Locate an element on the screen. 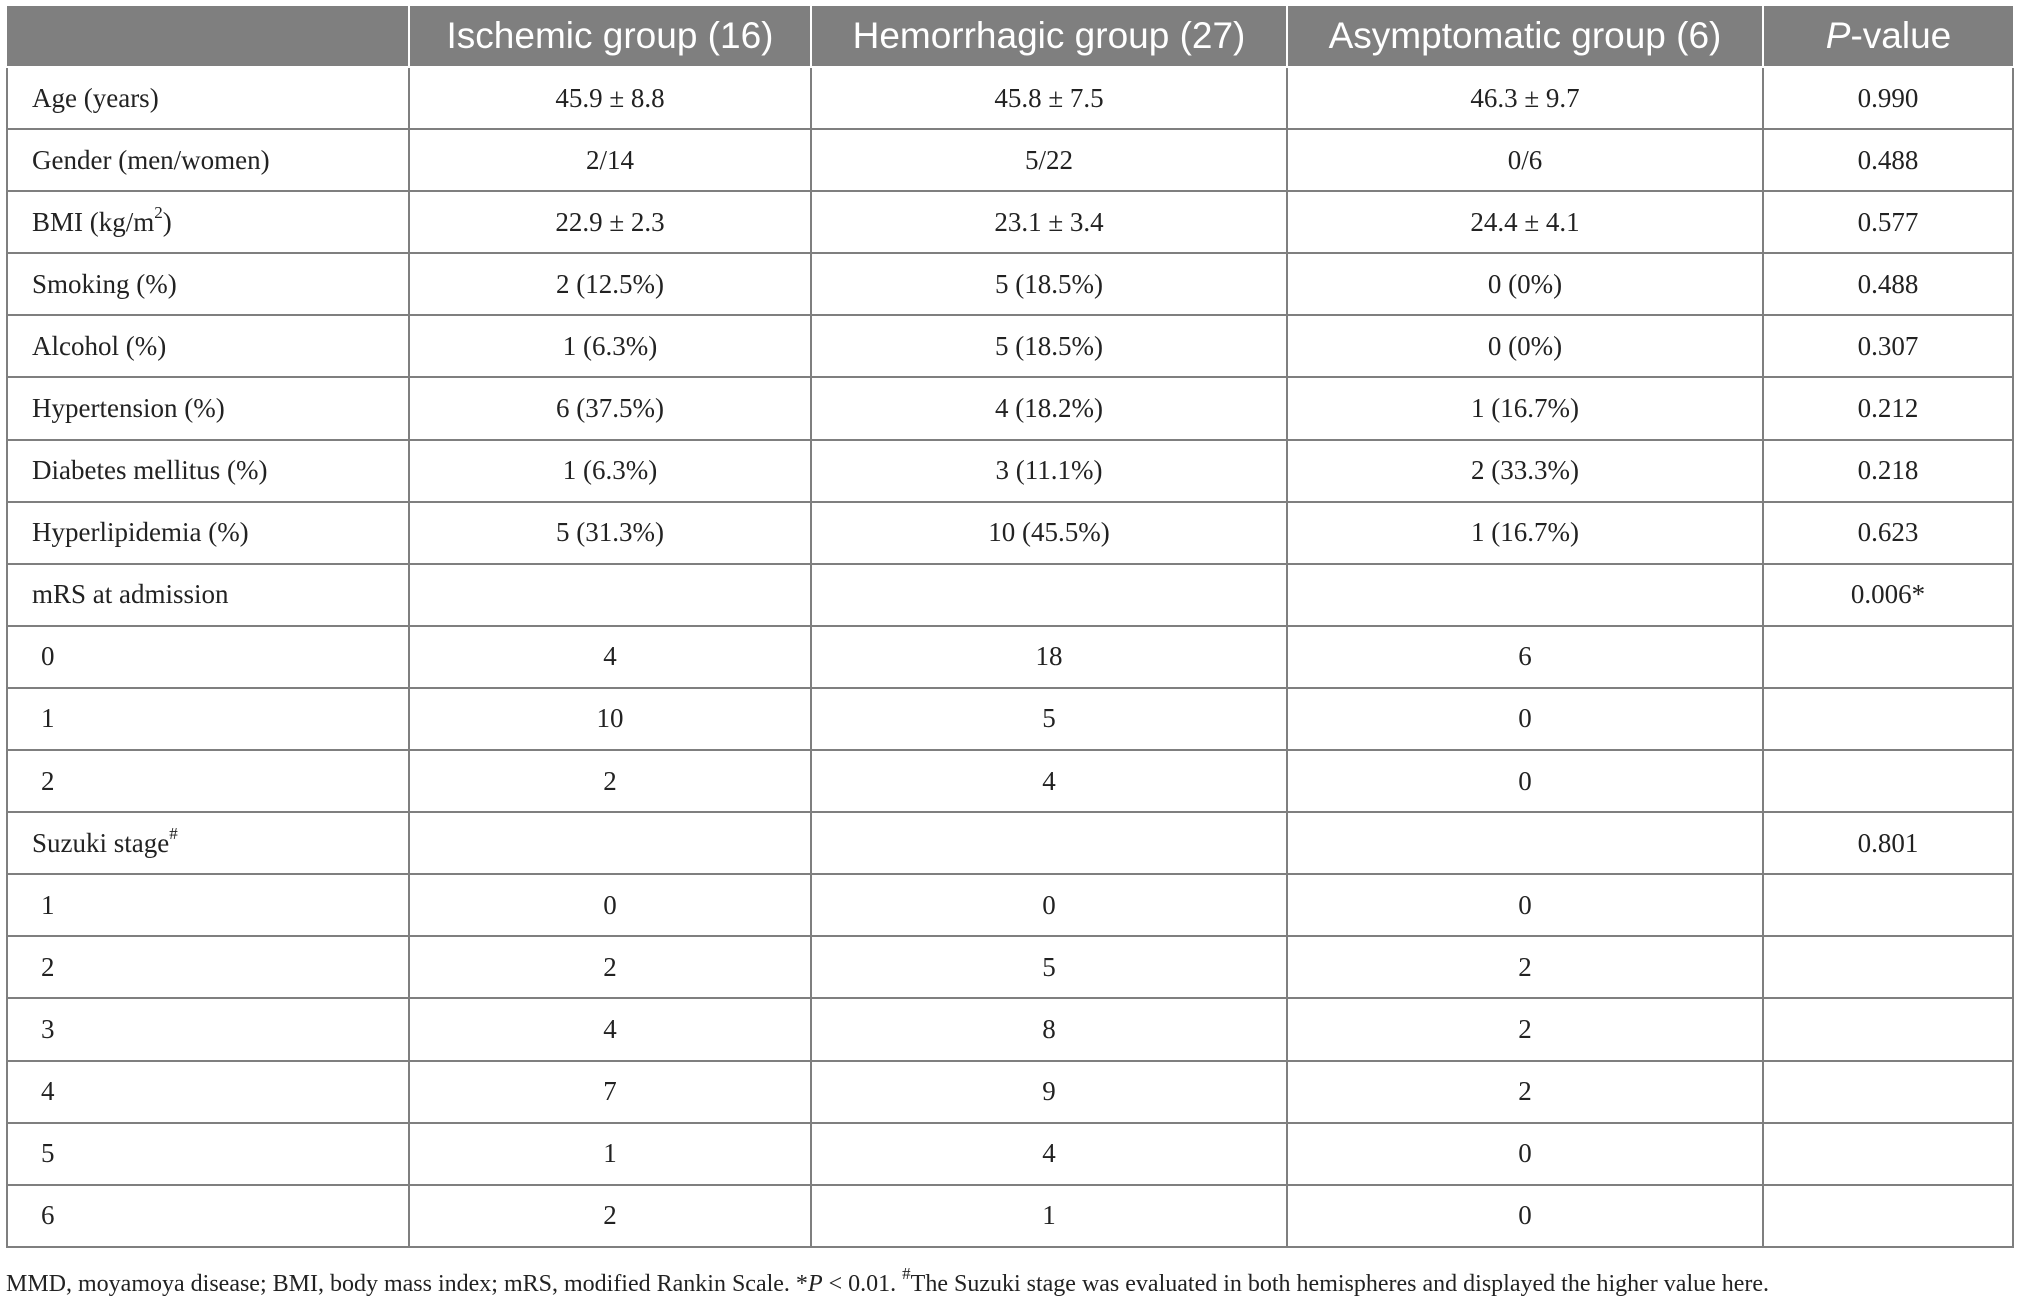 The width and height of the screenshot is (2018, 1308). cell-ischemic: 1 (6.3%) is located at coordinates (610, 346).